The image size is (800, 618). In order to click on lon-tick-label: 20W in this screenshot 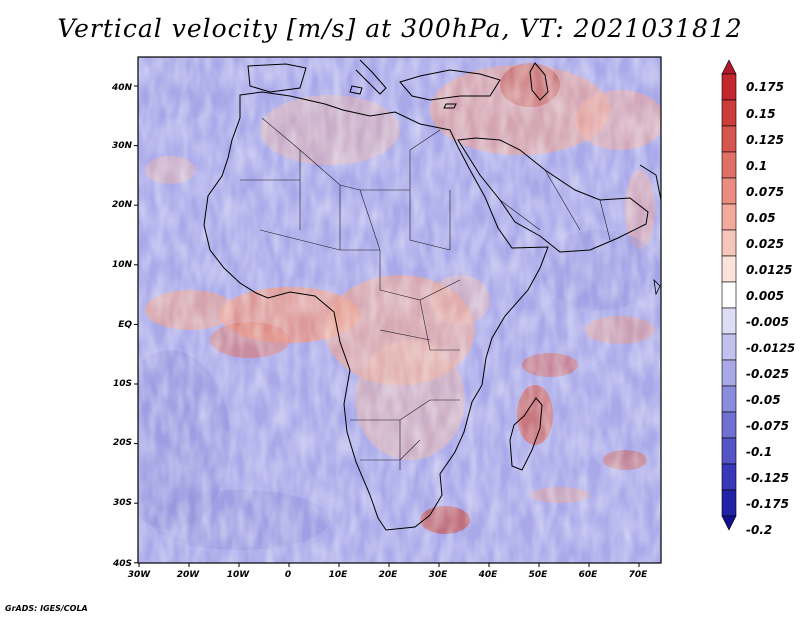, I will do `click(189, 575)`.